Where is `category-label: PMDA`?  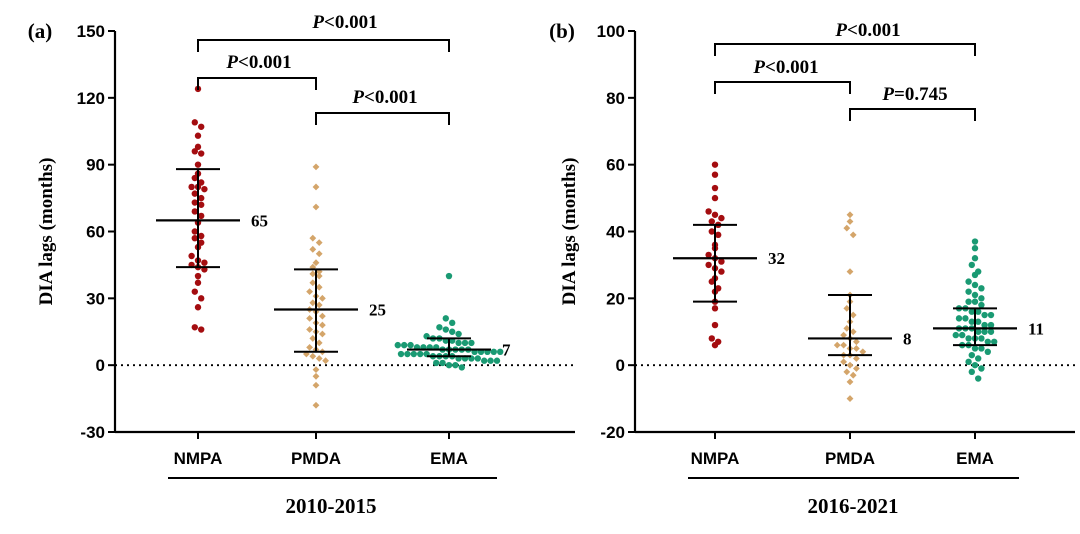
category-label: PMDA is located at coordinates (850, 458).